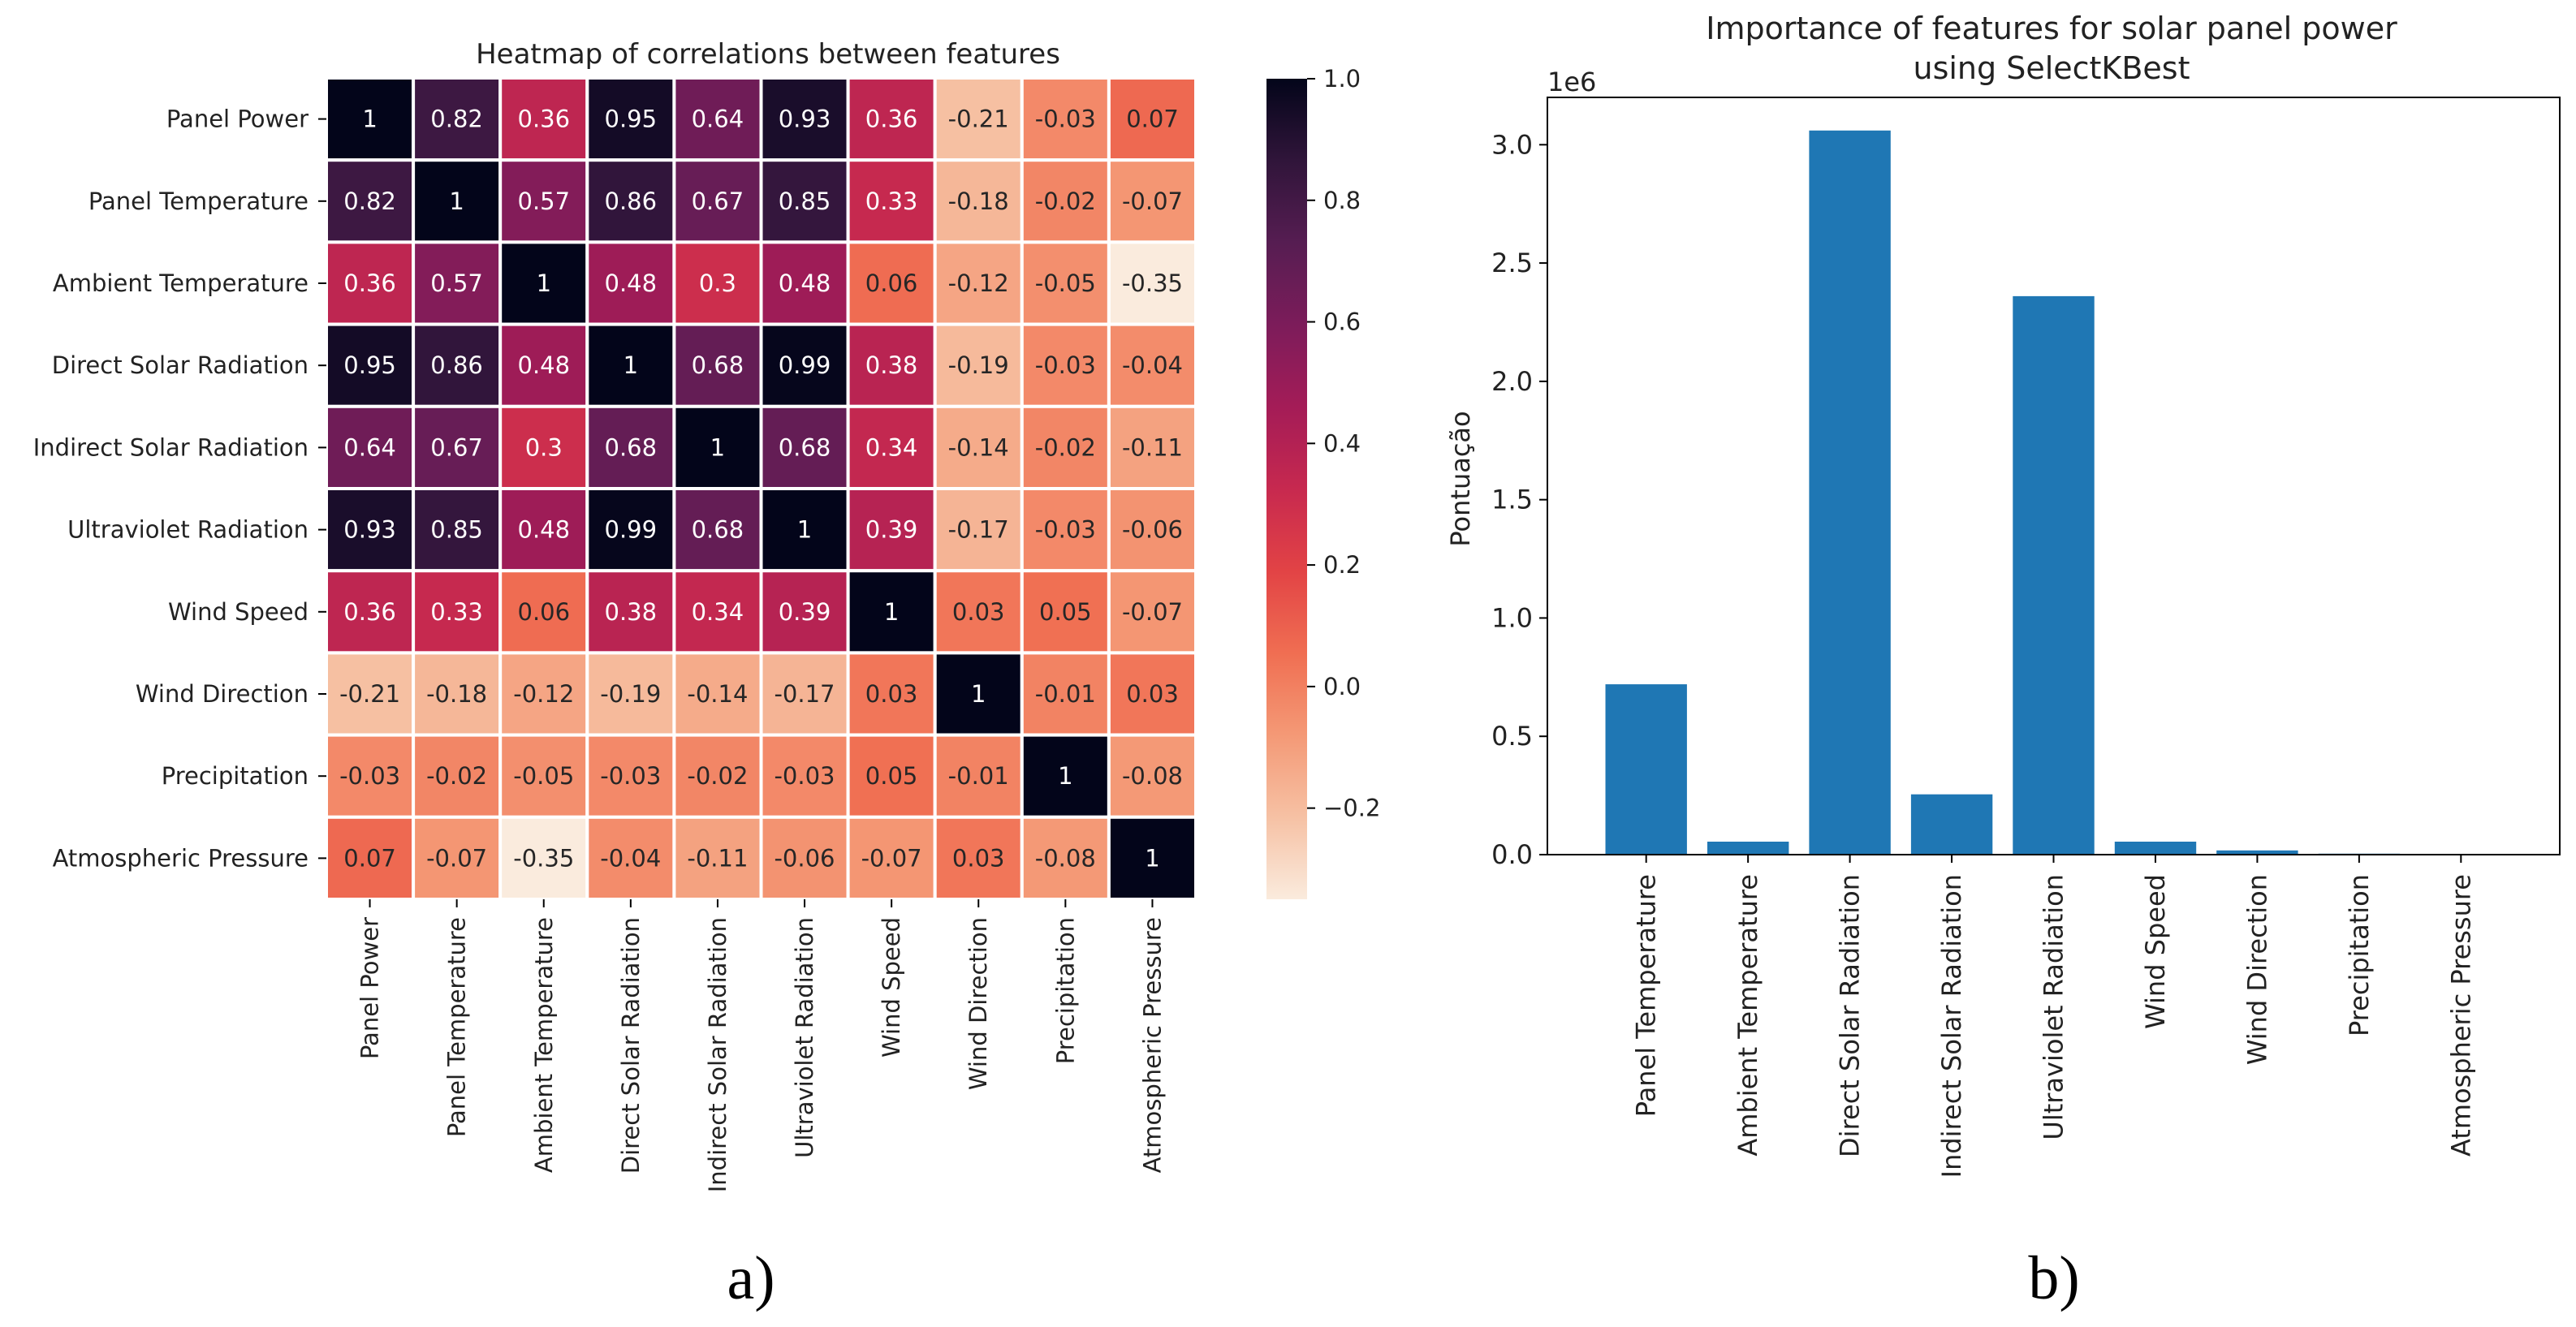 This screenshot has height=1327, width=2576. I want to click on heatmap-row-label: Direct Solar Radiation, so click(180, 365).